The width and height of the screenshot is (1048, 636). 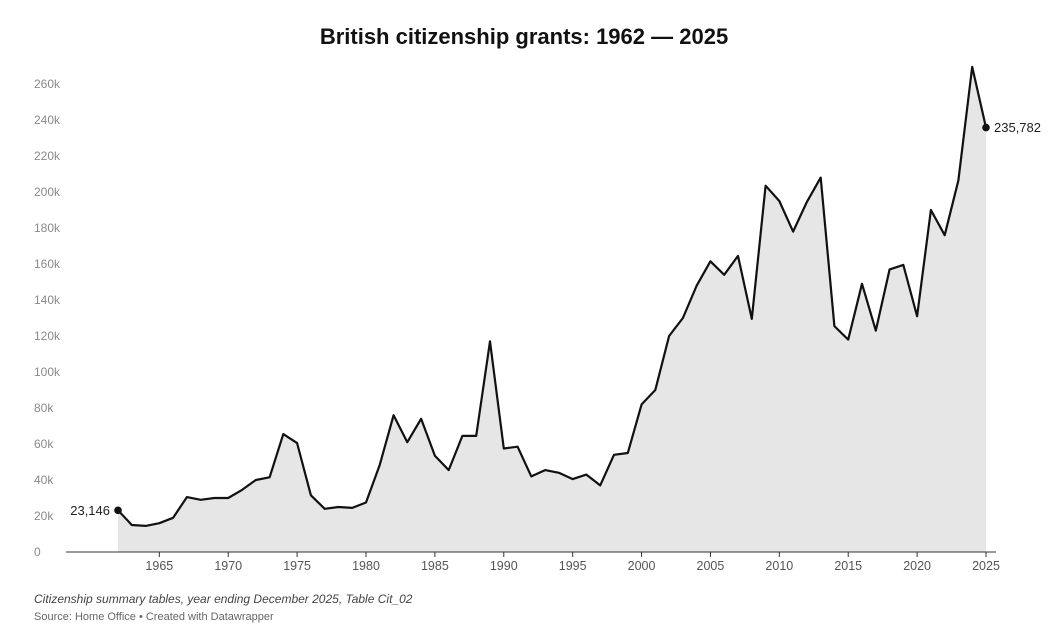 I want to click on y-tick-label: 40k, so click(x=44, y=480).